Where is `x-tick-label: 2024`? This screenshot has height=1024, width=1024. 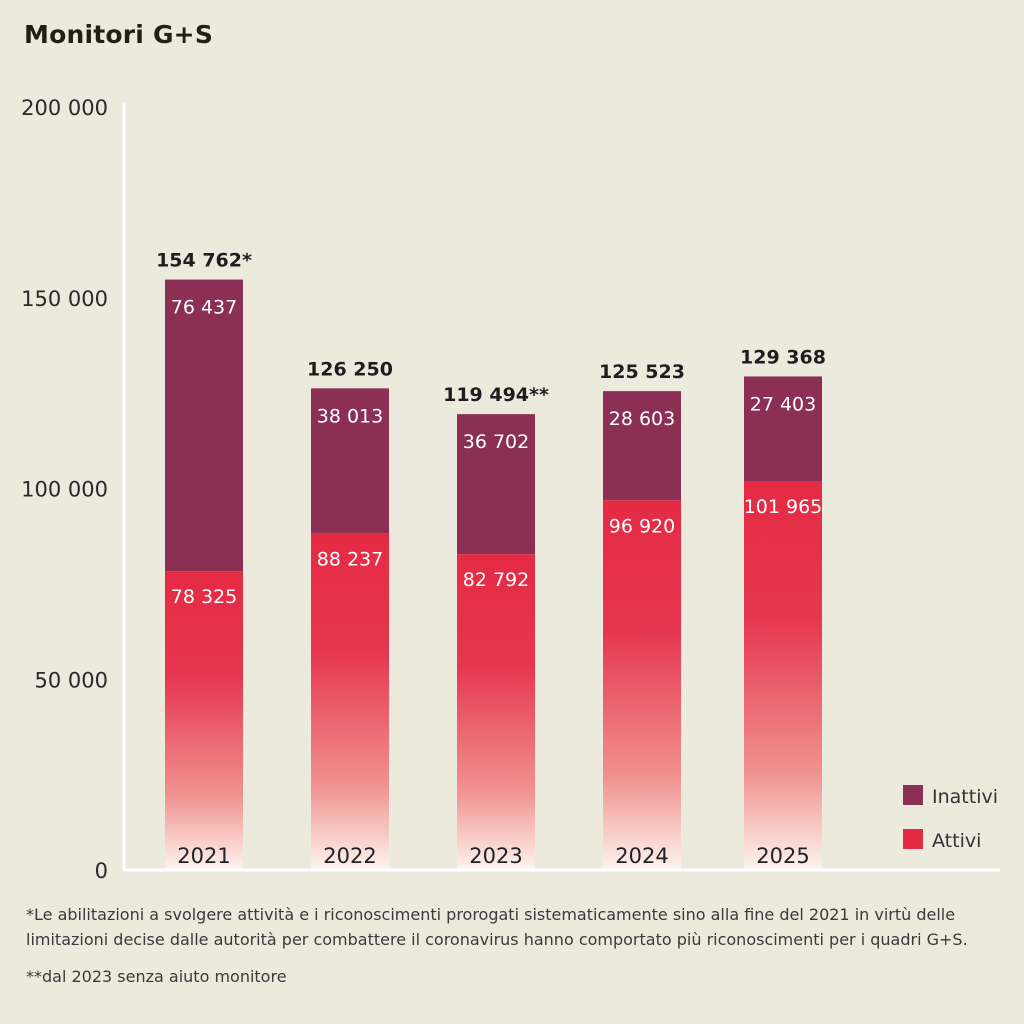
x-tick-label: 2024 is located at coordinates (641, 856).